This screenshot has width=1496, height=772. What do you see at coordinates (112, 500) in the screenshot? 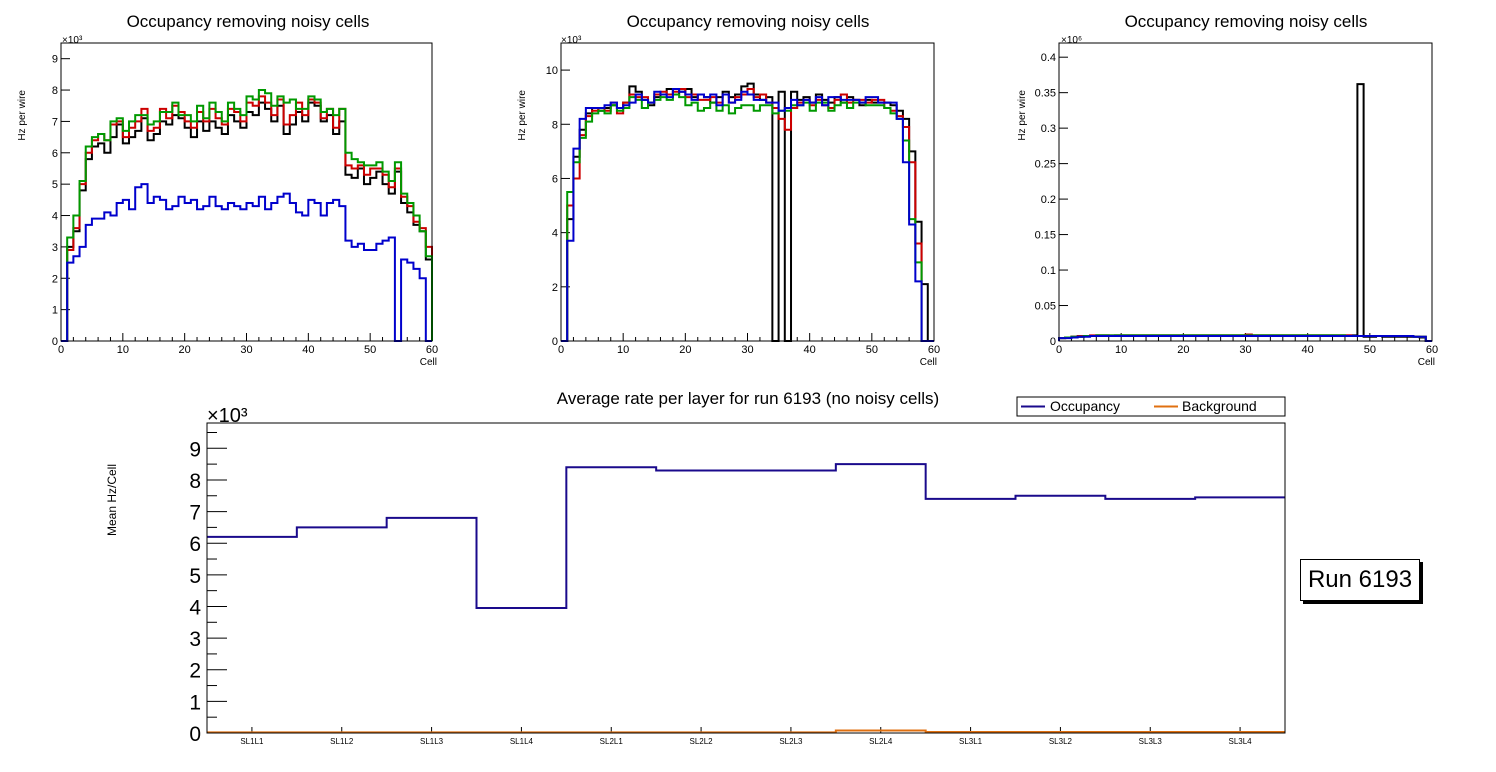
I see `bottom-ylabel: Mean Hz/Cell` at bounding box center [112, 500].